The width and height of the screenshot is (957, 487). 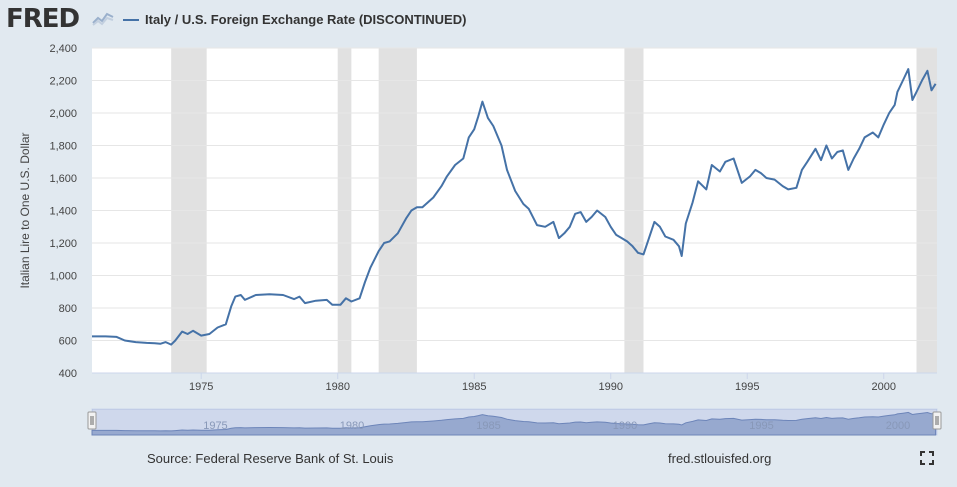 I want to click on navigator-selection, so click(x=514, y=422).